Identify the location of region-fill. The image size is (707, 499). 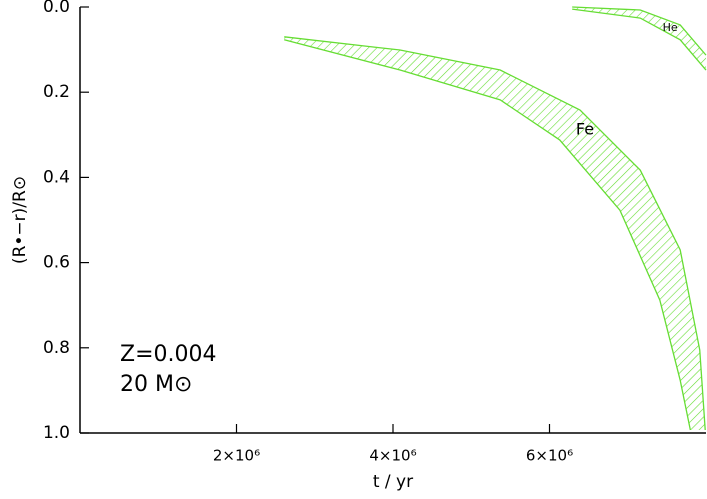
(639, 39).